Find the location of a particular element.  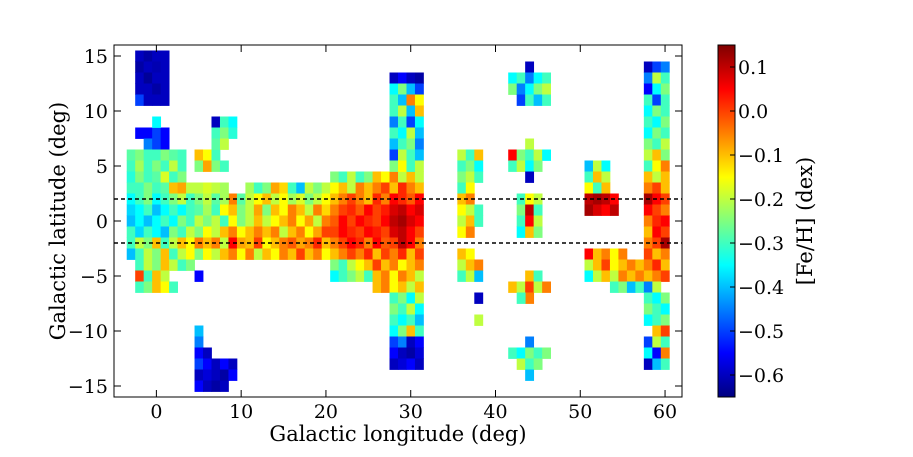

colorbar-tick-label: −0.3 is located at coordinates (761, 244).